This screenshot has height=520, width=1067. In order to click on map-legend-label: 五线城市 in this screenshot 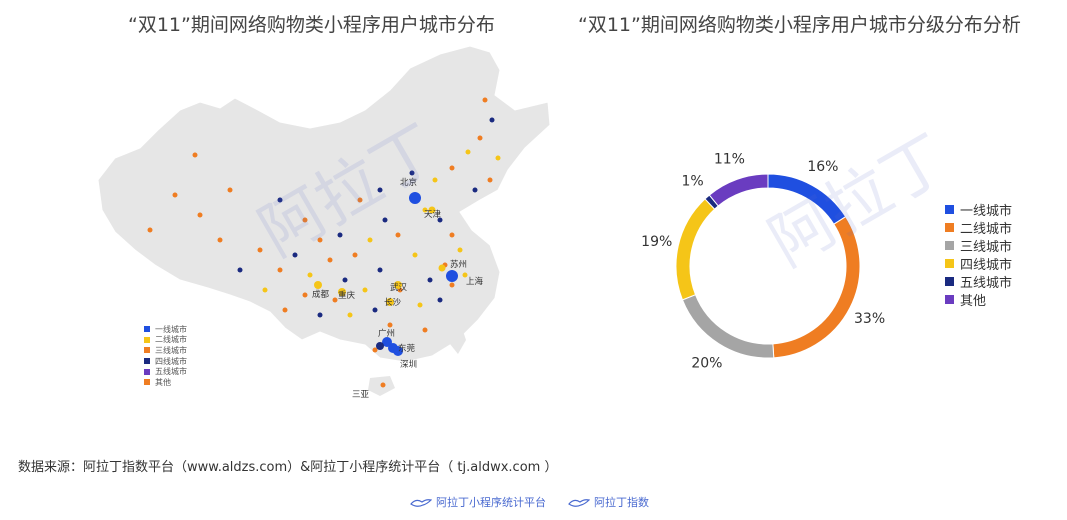, I will do `click(171, 372)`.